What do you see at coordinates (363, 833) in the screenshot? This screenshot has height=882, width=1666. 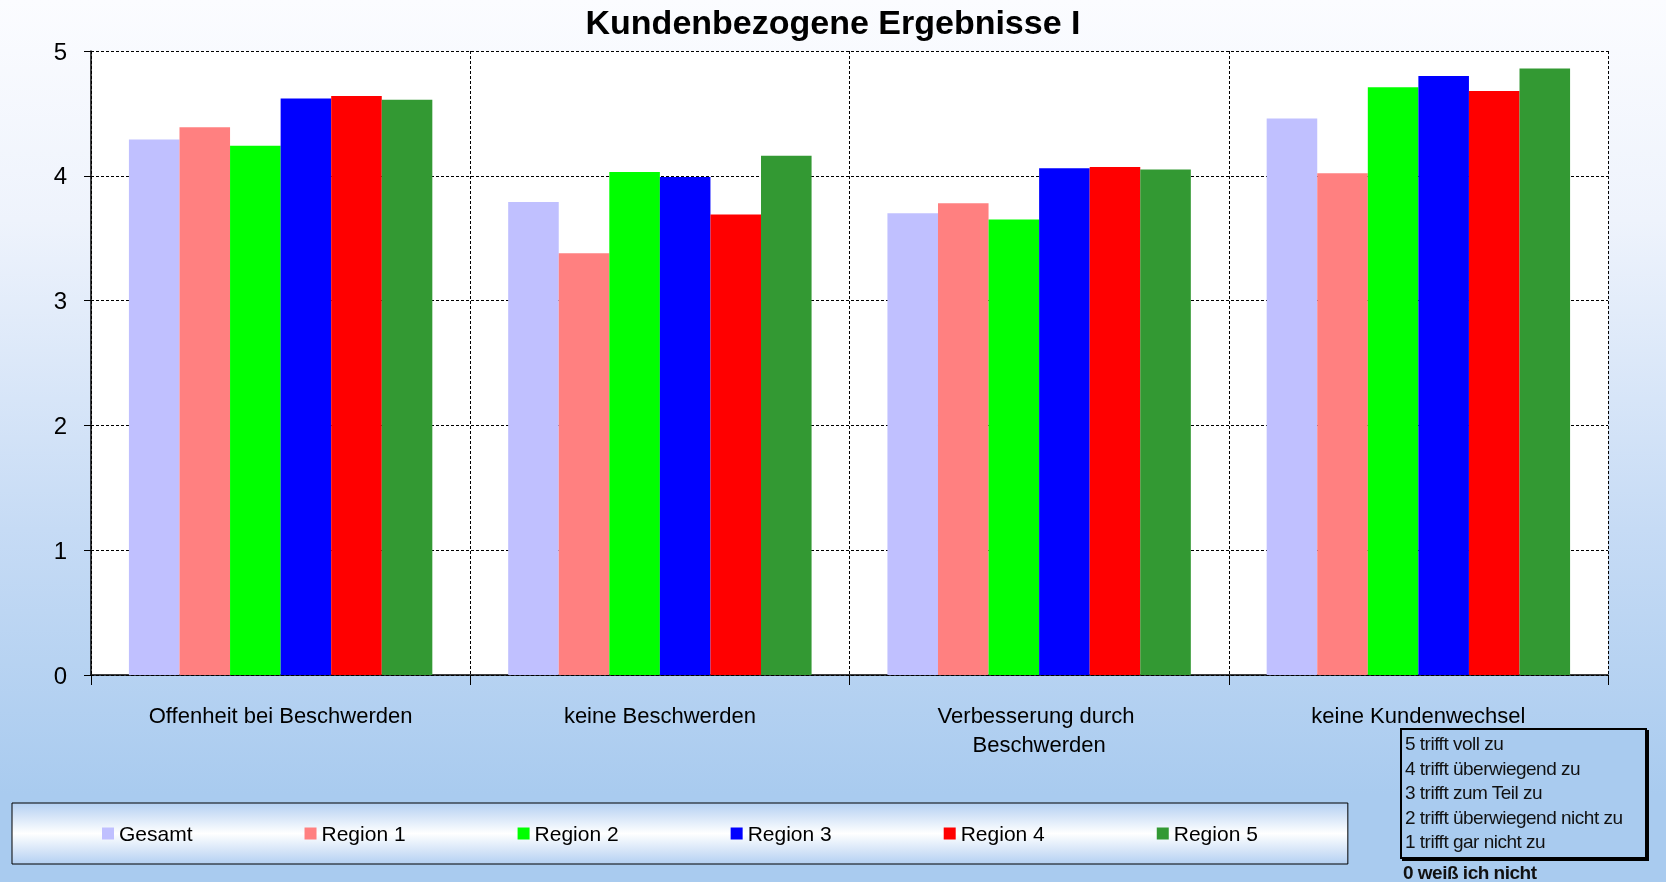 I see `legend-label: Region 1` at bounding box center [363, 833].